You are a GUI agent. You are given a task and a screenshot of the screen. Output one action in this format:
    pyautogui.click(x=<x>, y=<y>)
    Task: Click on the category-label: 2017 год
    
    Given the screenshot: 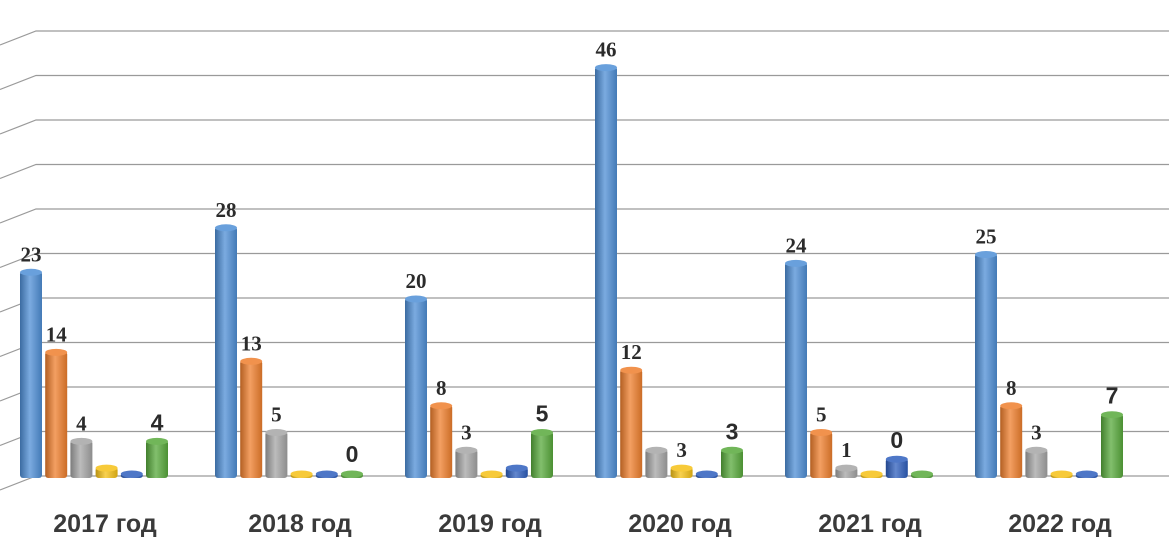 What is the action you would take?
    pyautogui.click(x=105, y=524)
    